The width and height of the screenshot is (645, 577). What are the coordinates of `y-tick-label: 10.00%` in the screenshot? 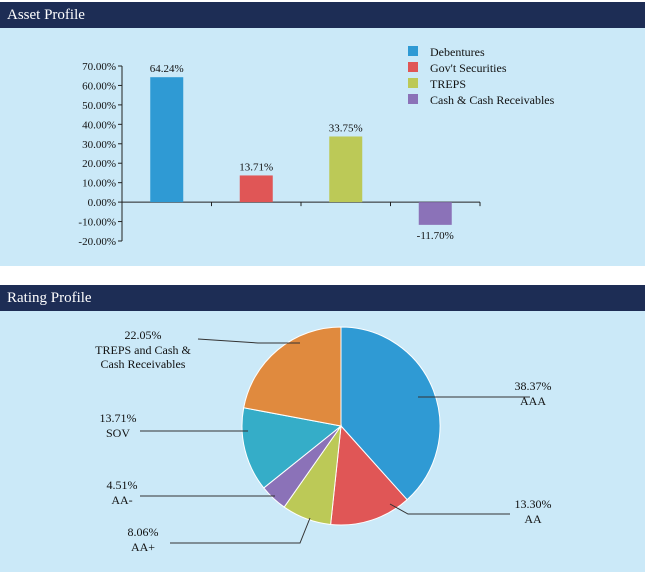 It's located at (99, 184).